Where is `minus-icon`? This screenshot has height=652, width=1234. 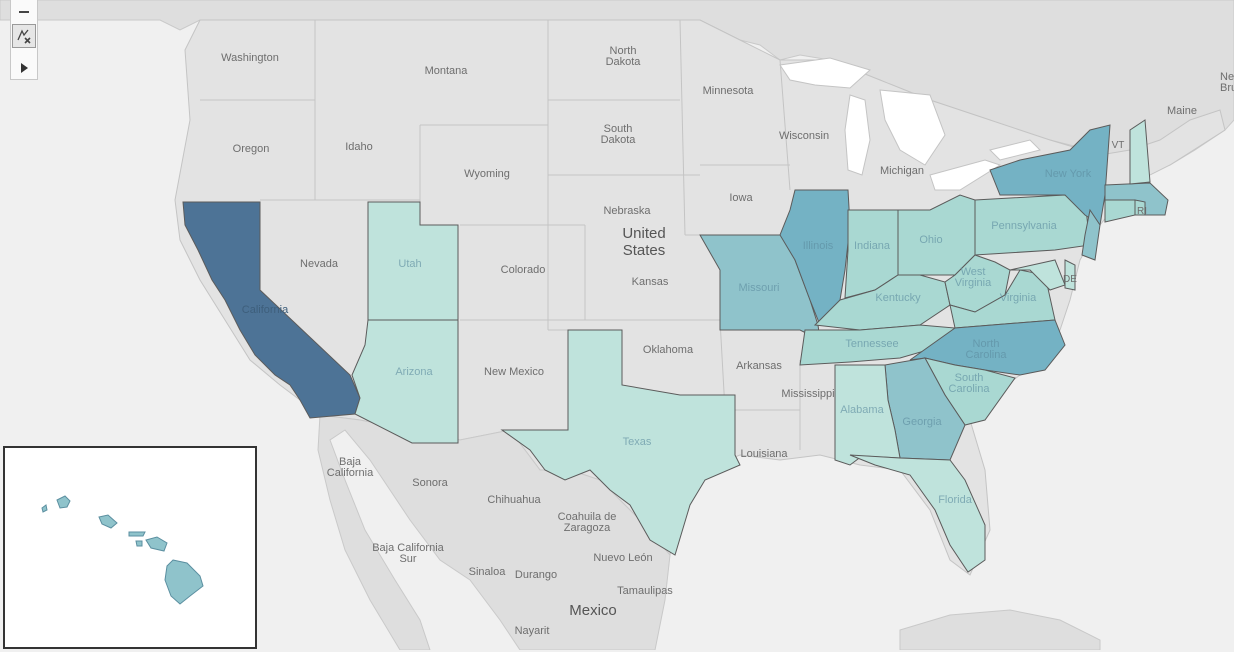
minus-icon is located at coordinates (24, 12).